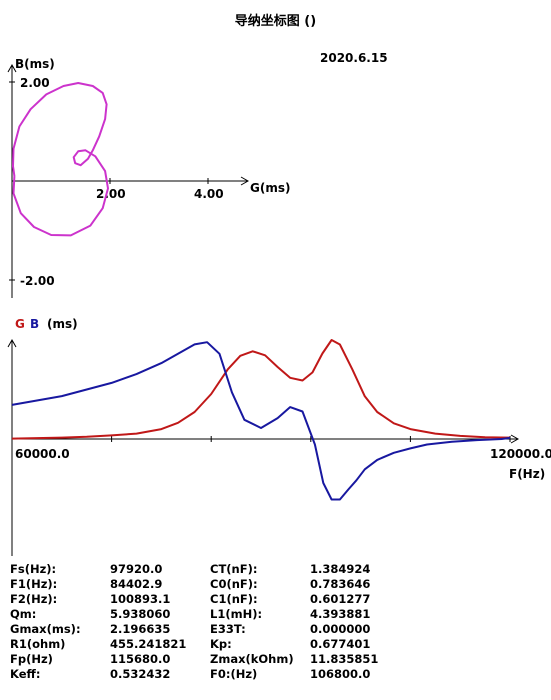 This screenshot has width=551, height=700. Describe the element at coordinates (35, 83) in the screenshot. I see `y-tick-label: 2.00` at that location.